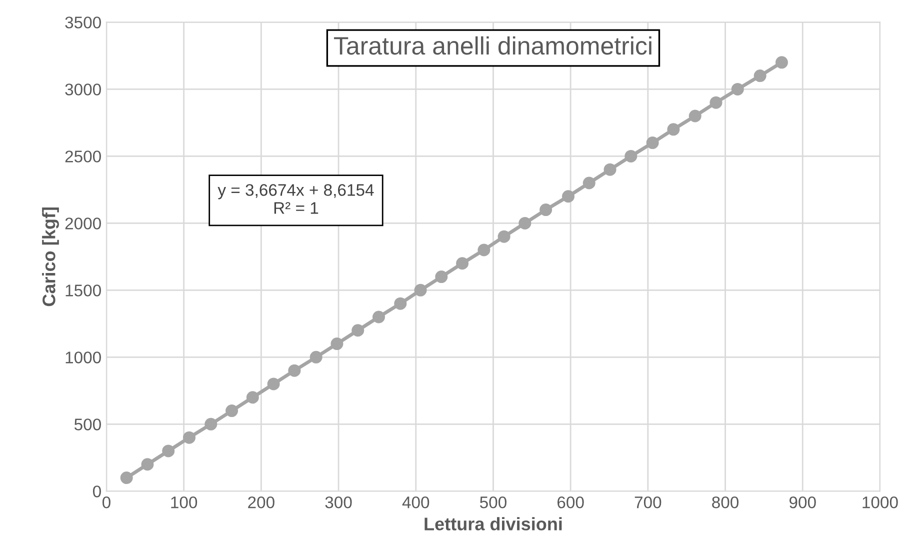 The width and height of the screenshot is (910, 555). I want to click on x-axis-title: Lettura divisioni, so click(493, 523).